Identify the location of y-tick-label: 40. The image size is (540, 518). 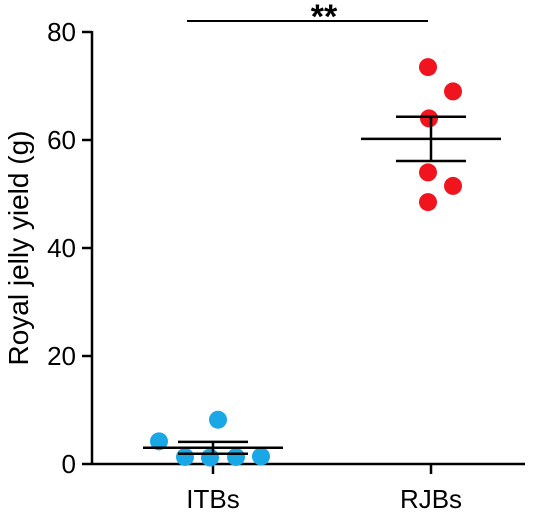
(61, 248).